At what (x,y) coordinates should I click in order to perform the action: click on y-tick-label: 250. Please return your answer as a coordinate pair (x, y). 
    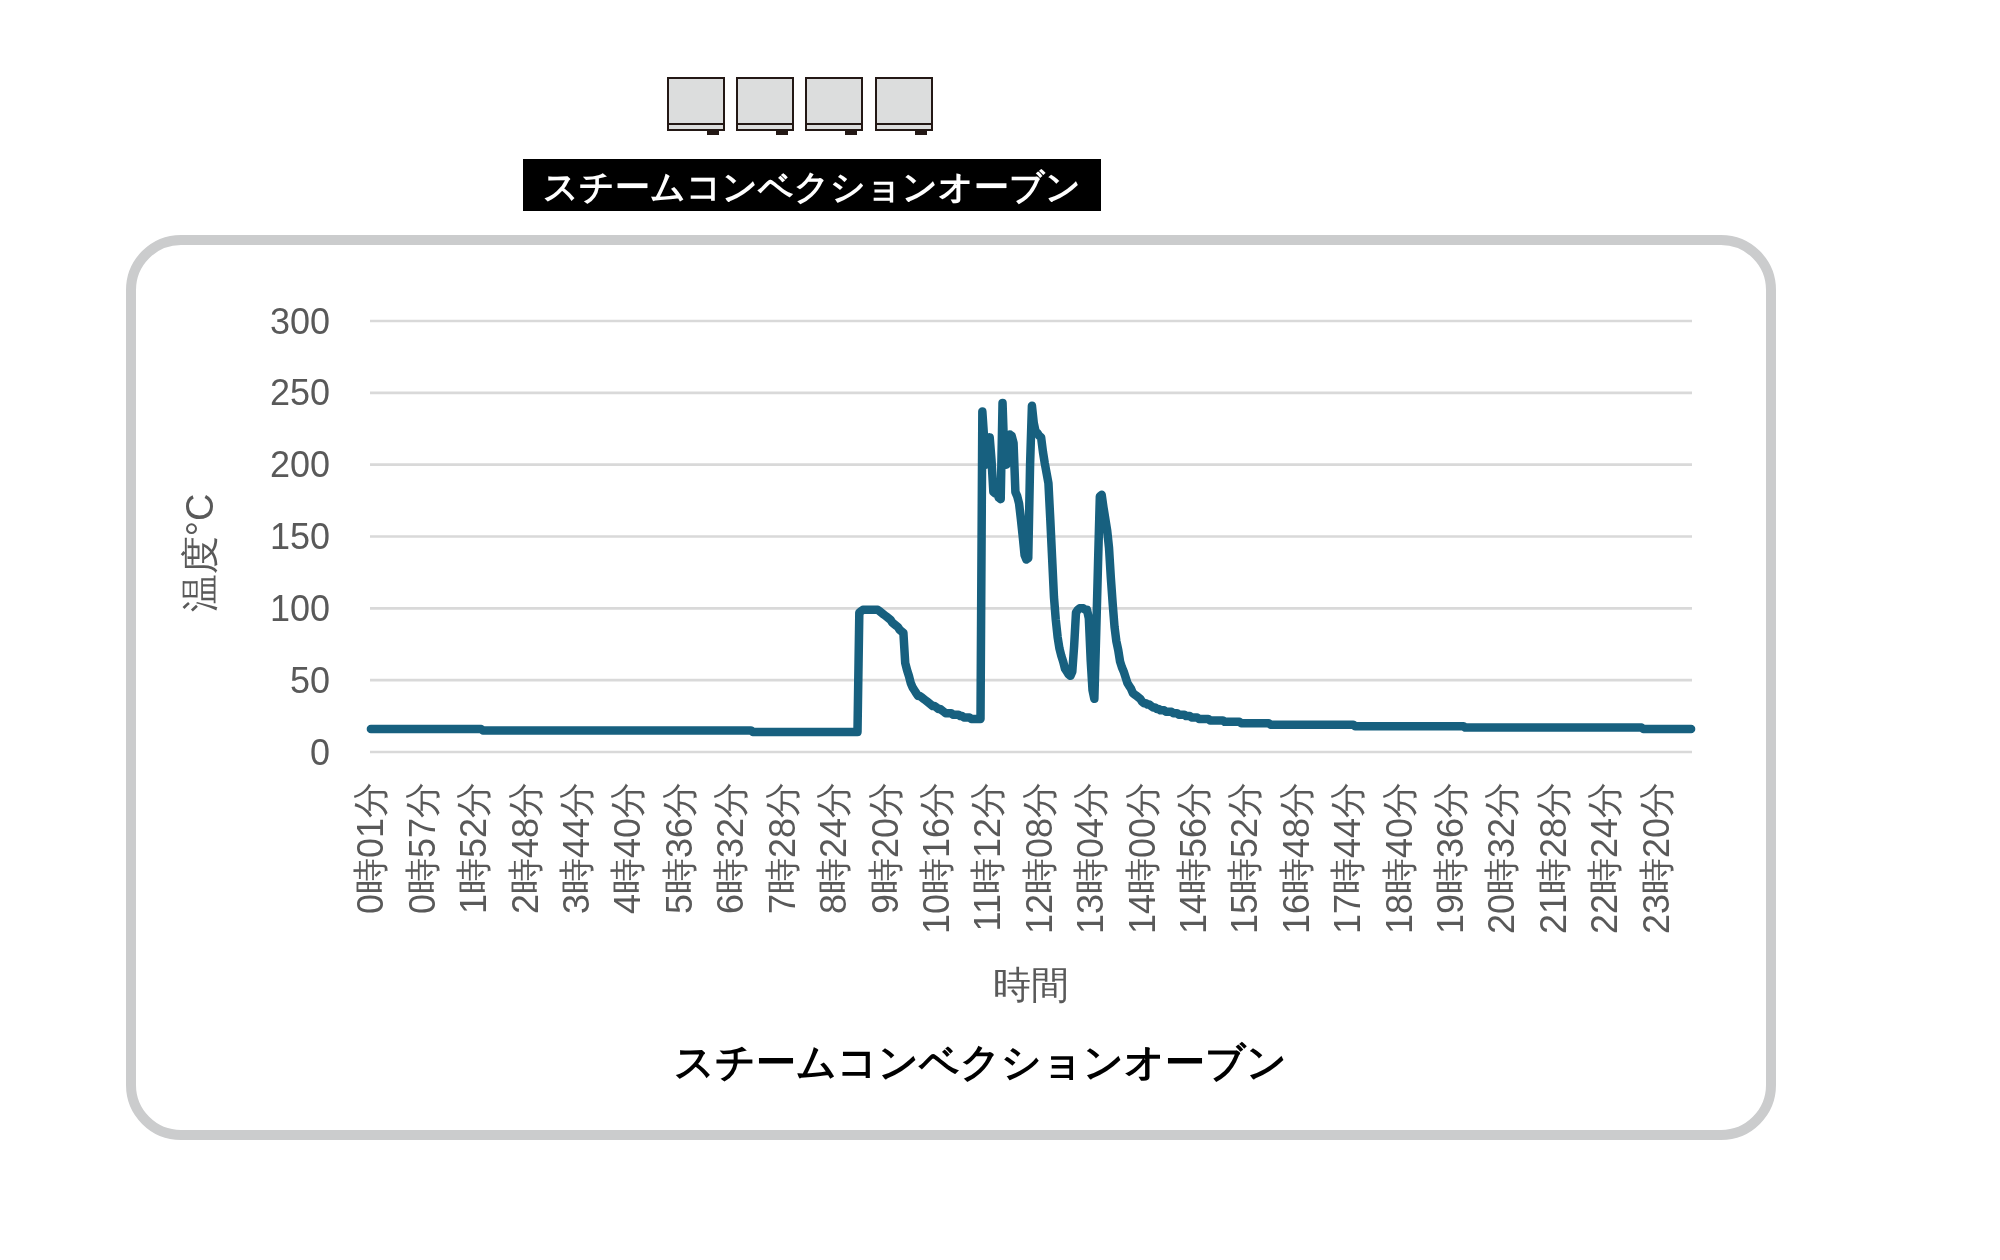
    Looking at the image, I should click on (299, 393).